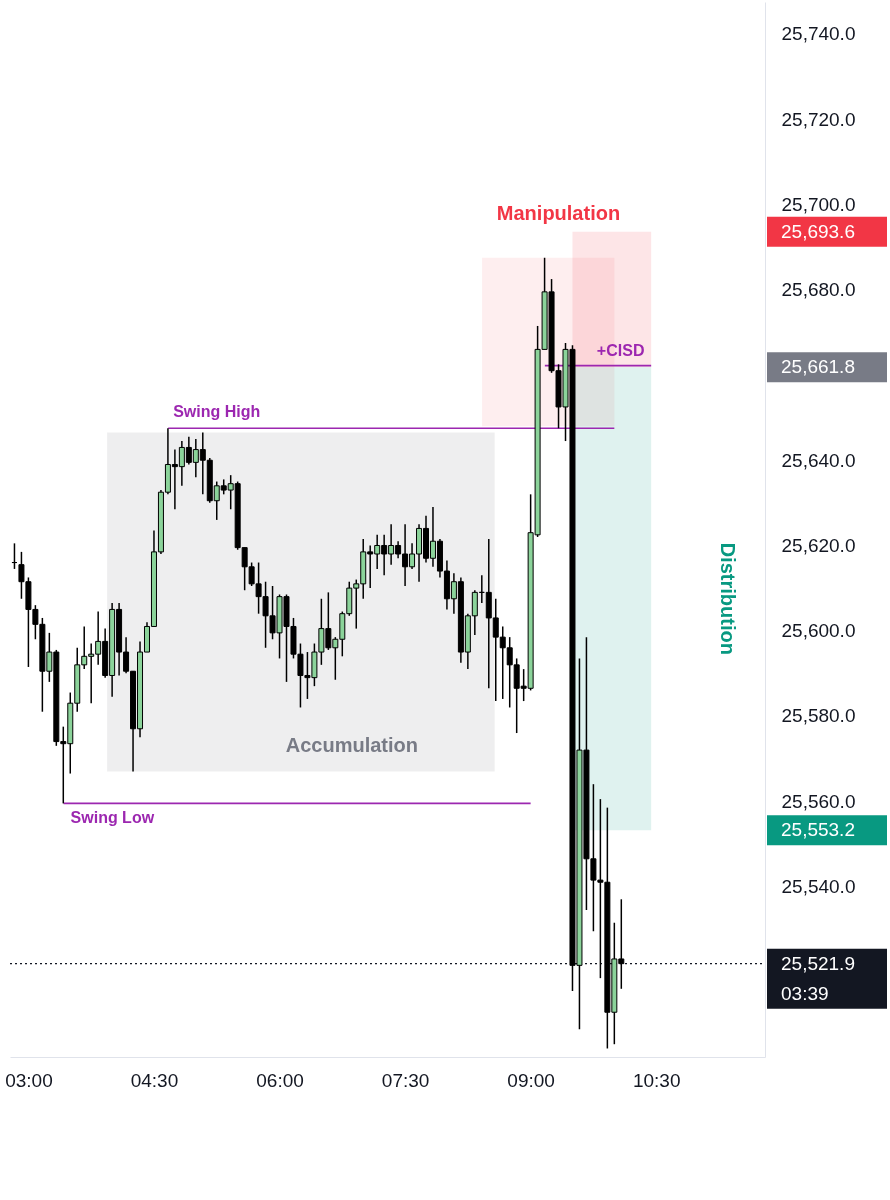 The height and width of the screenshot is (1200, 890). Describe the element at coordinates (818, 204) in the screenshot. I see `y-tick-label: 25,700.0` at that location.